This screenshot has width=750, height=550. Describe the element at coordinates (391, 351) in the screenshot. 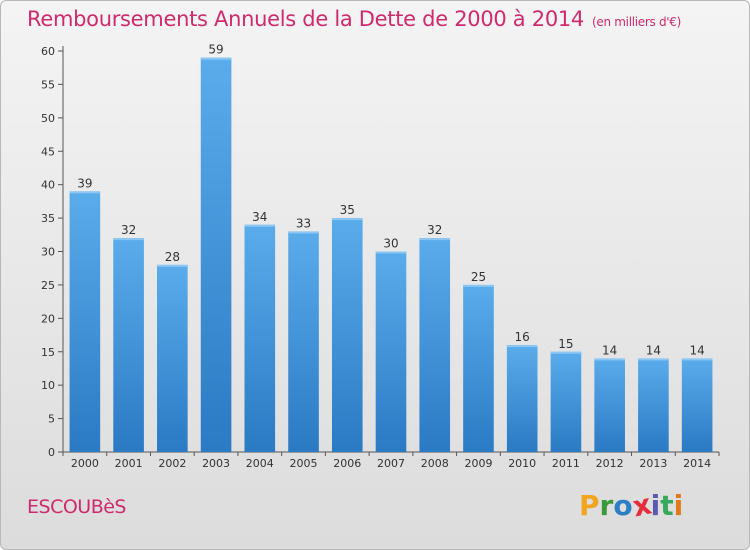

I see `bar-2007` at that location.